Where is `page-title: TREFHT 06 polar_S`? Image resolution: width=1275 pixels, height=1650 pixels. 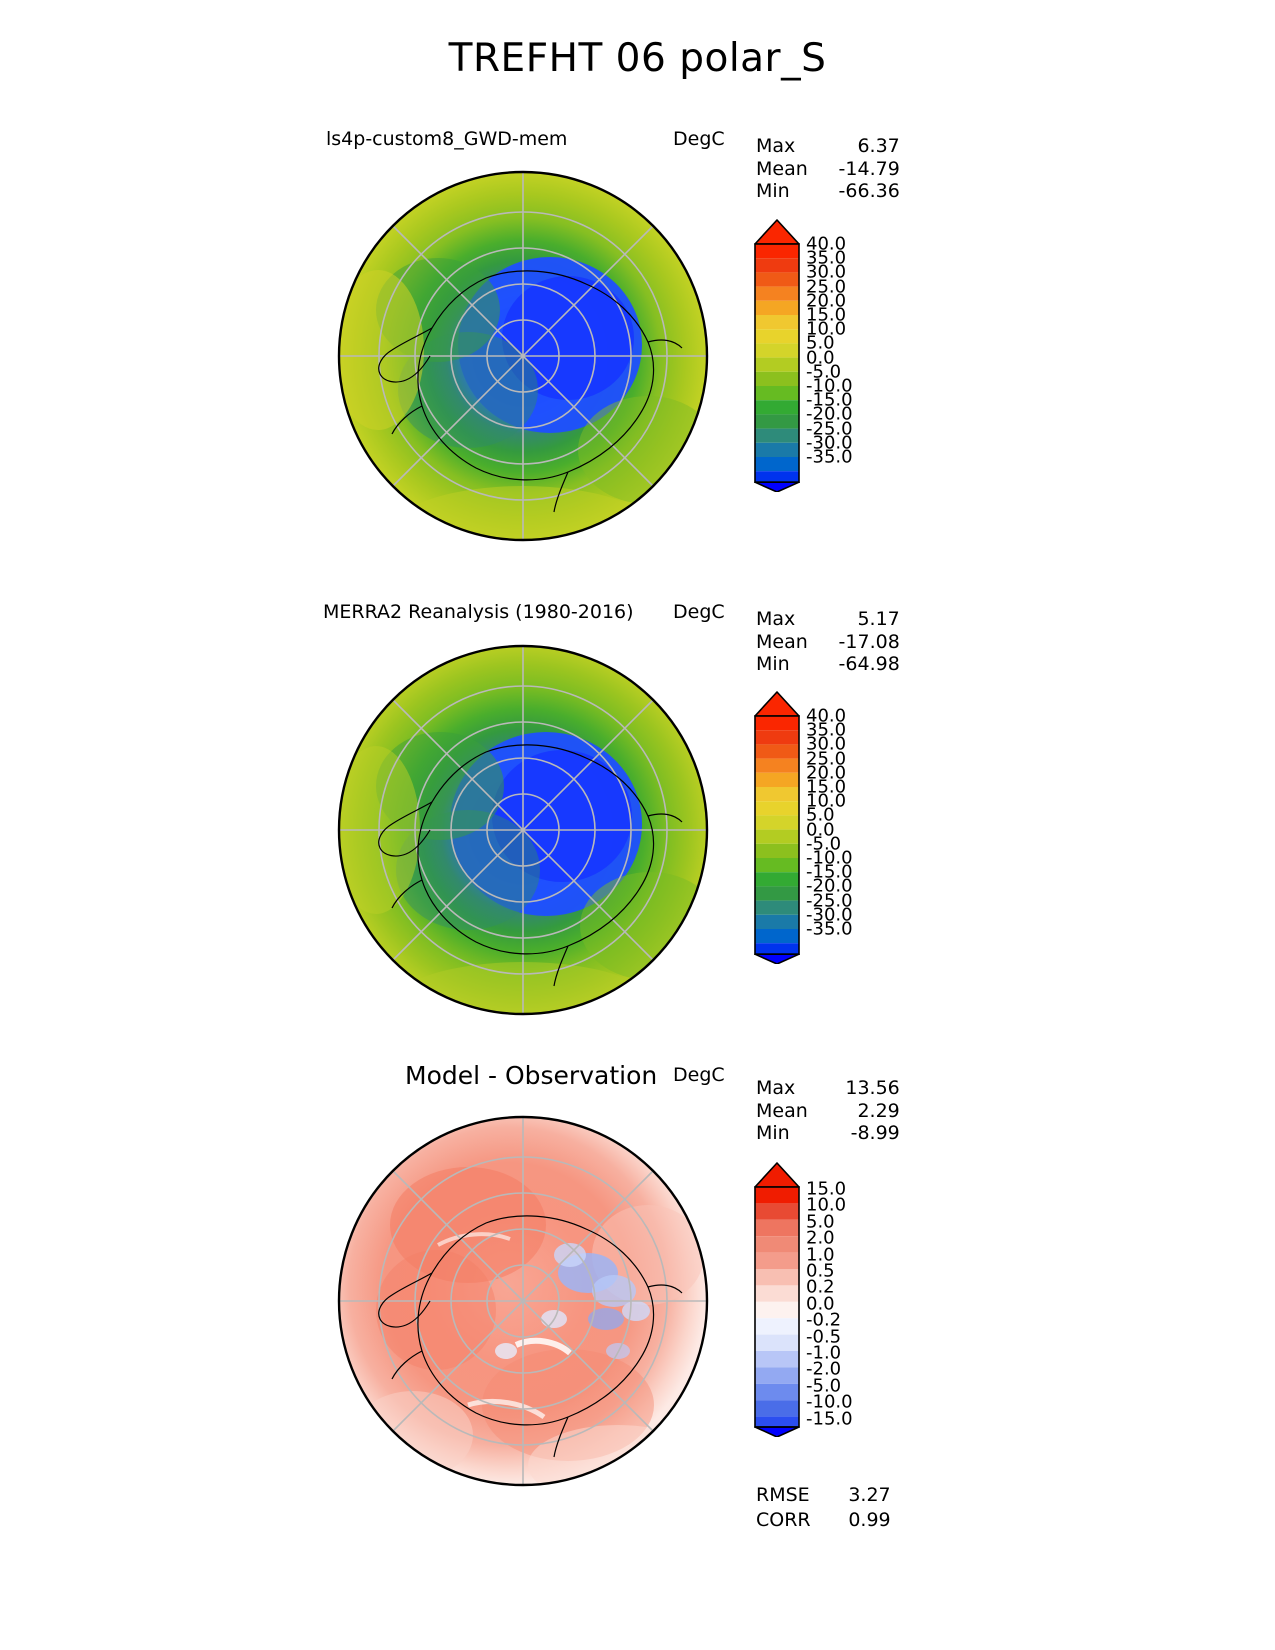
page-title: TREFHT 06 polar_S is located at coordinates (637, 58).